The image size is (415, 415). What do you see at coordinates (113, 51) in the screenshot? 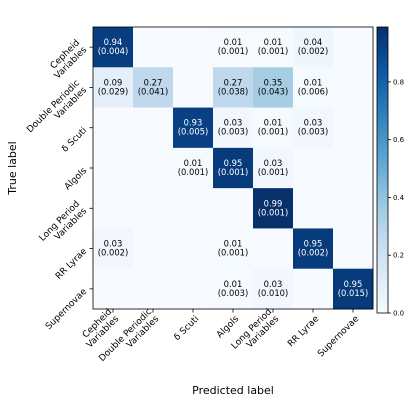
I see `cell-value-label: (0.004)` at bounding box center [113, 51].